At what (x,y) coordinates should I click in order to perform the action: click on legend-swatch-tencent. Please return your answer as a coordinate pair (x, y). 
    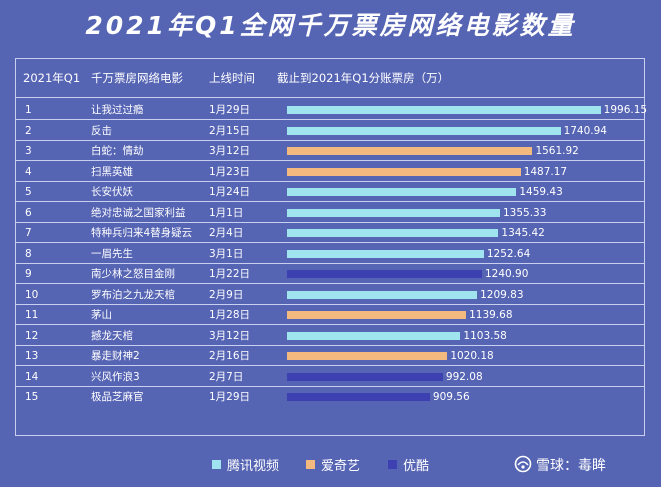
    Looking at the image, I should click on (216, 464).